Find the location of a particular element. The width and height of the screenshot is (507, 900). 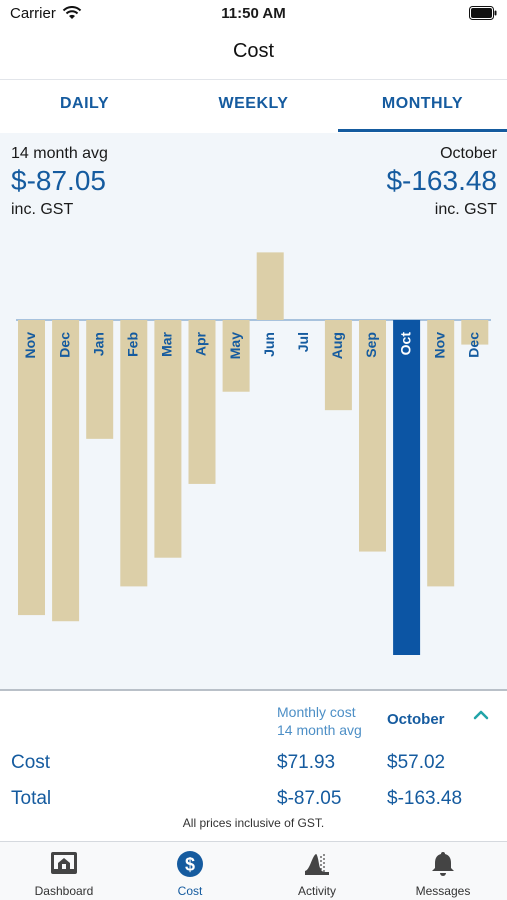

tabbar-dashboard: Dashboard is located at coordinates (64, 871).